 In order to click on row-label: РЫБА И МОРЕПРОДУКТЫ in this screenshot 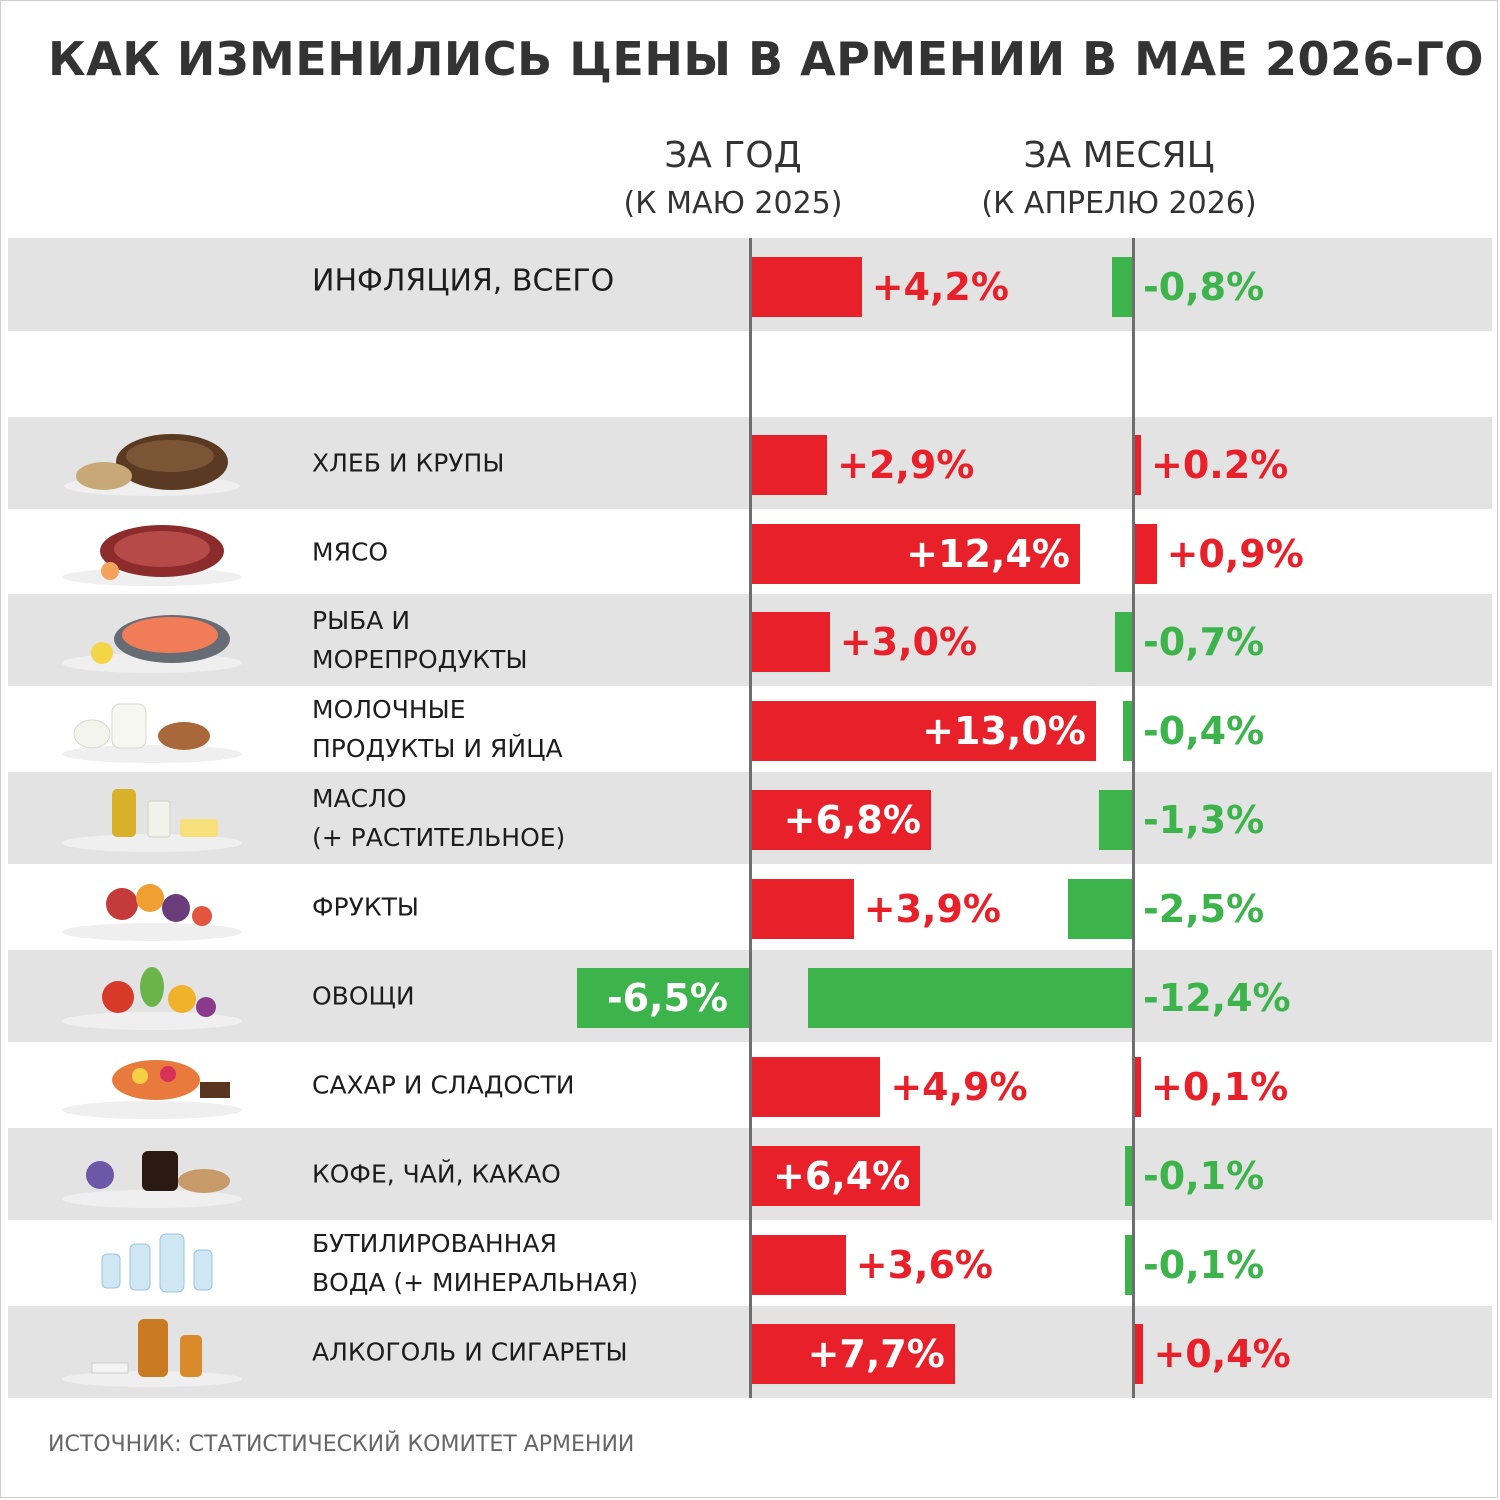, I will do `click(420, 640)`.